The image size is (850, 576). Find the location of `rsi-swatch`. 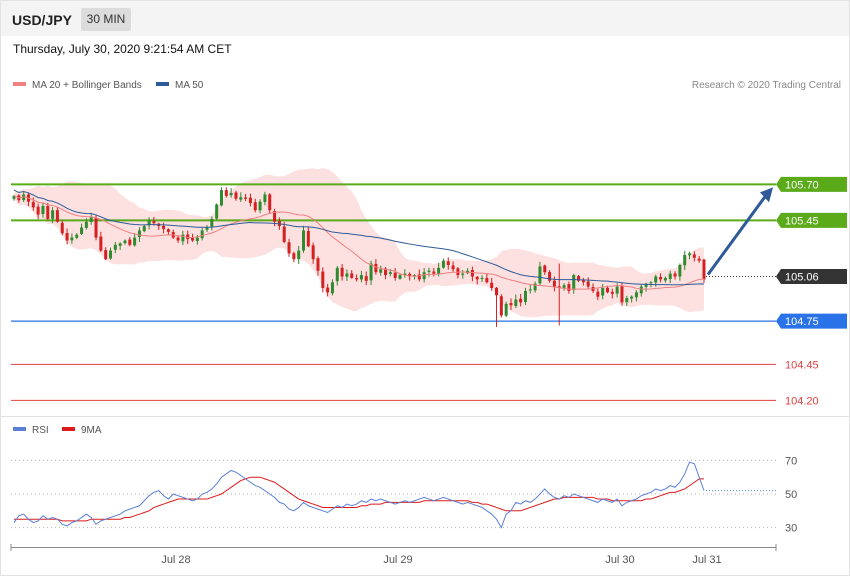

rsi-swatch is located at coordinates (19, 429).